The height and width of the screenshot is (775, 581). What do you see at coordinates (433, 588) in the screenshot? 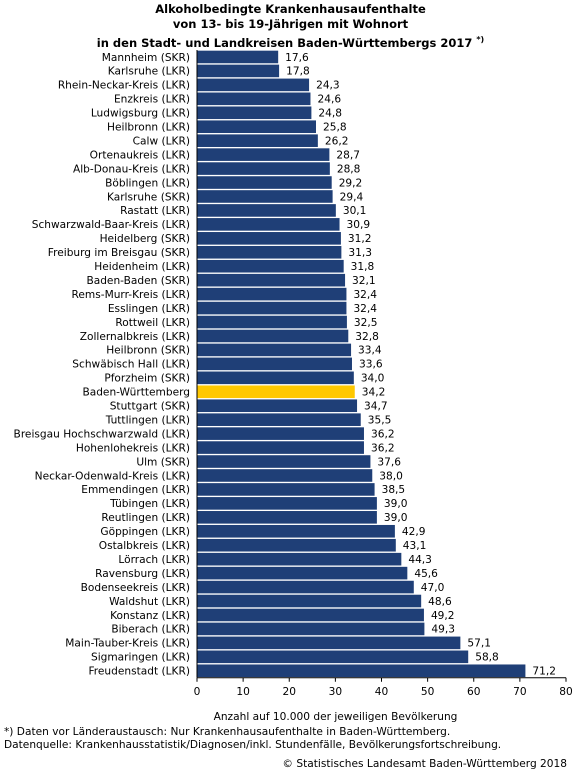
I see `value-label: 47,0` at bounding box center [433, 588].